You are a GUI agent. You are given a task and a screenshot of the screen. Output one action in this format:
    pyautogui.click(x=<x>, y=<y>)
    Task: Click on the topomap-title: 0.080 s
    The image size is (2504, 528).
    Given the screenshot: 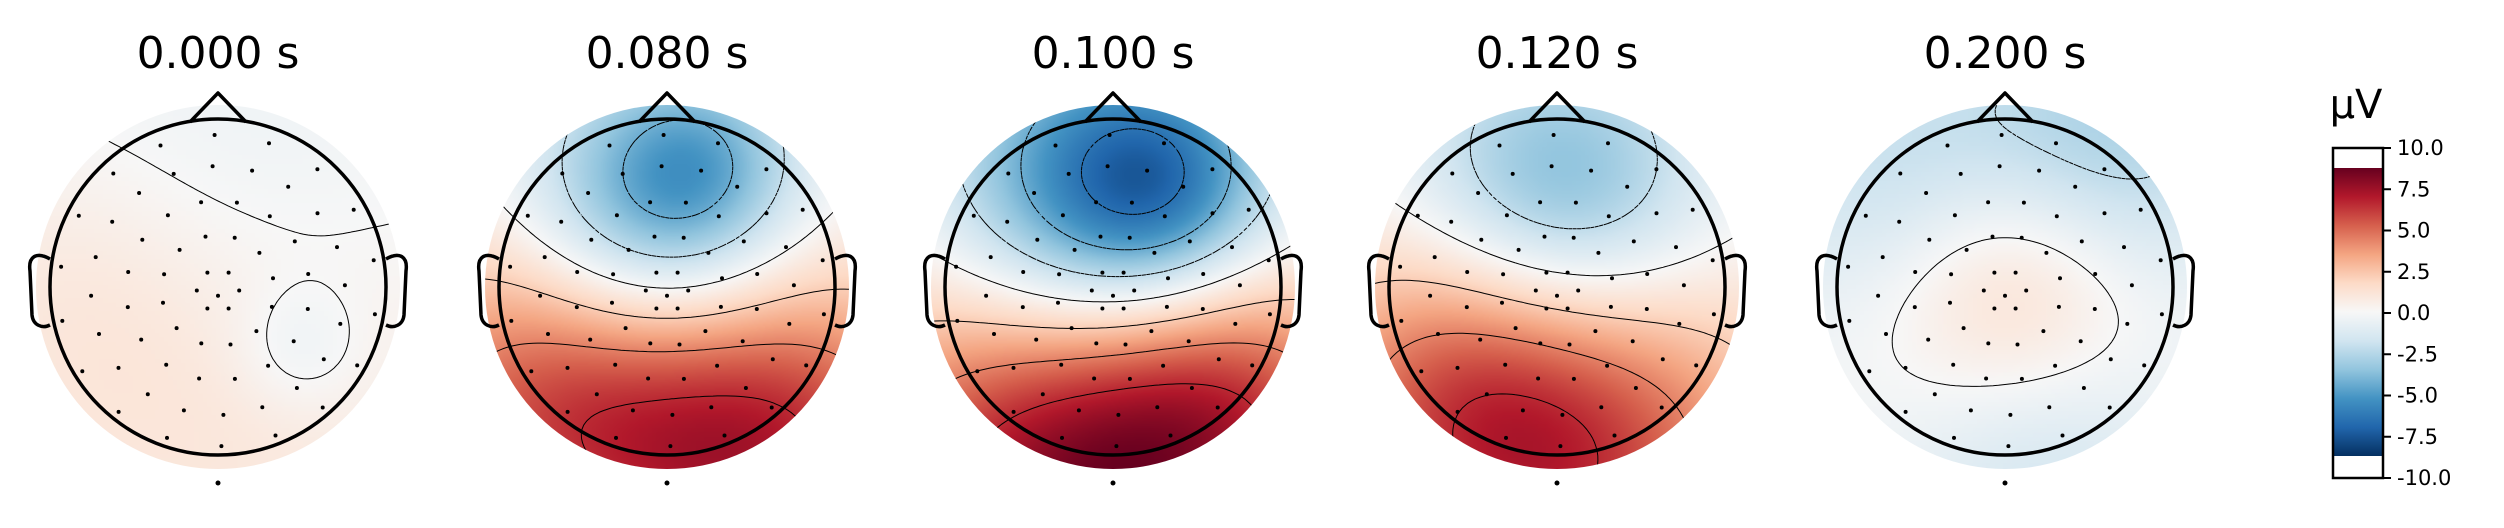 What is the action you would take?
    pyautogui.click(x=667, y=53)
    